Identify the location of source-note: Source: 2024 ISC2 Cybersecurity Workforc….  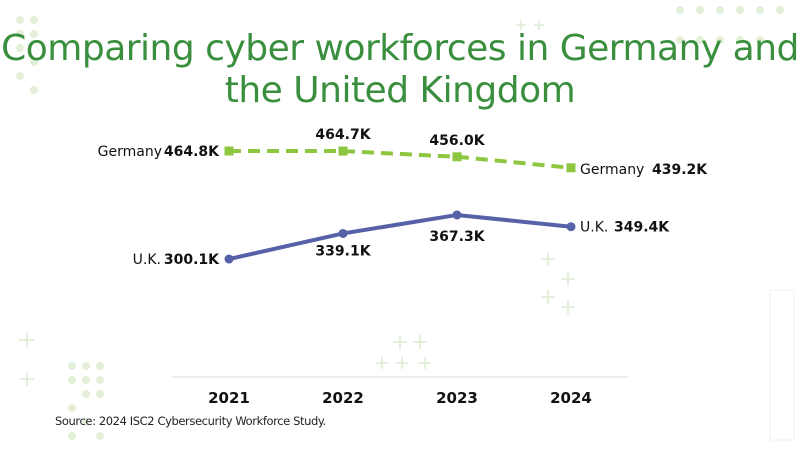
(190, 421).